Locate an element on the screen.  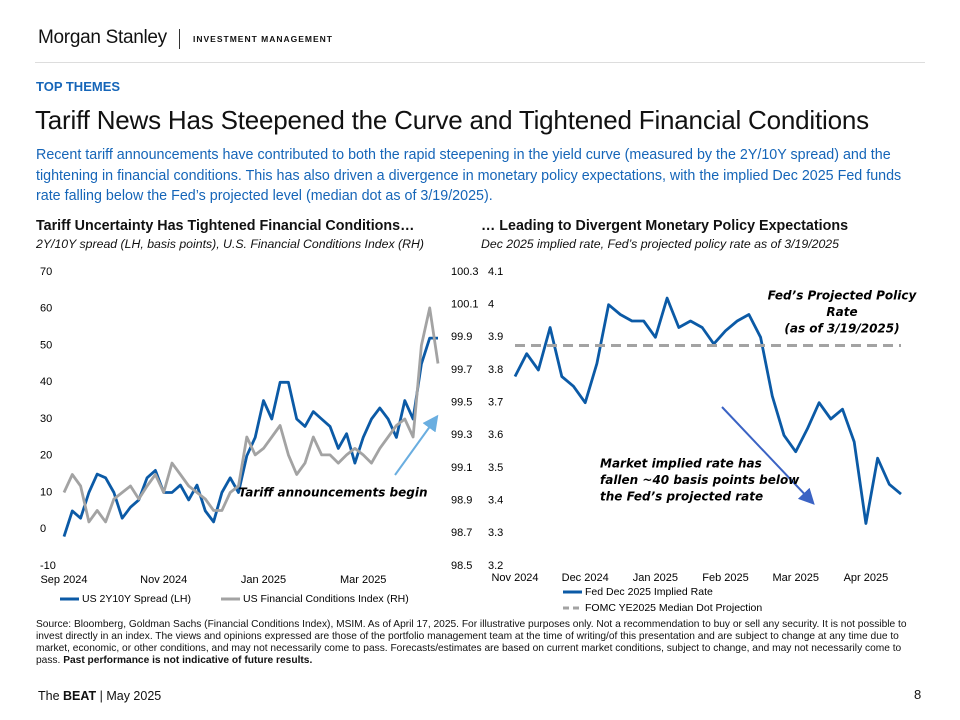
y2-tick-label: 98.5 is located at coordinates (461, 566).